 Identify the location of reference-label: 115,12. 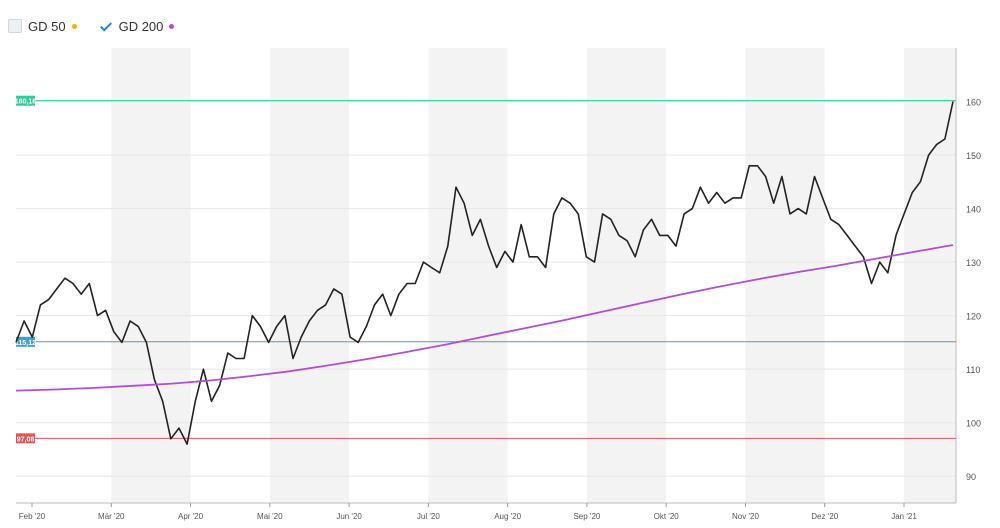
(25, 343).